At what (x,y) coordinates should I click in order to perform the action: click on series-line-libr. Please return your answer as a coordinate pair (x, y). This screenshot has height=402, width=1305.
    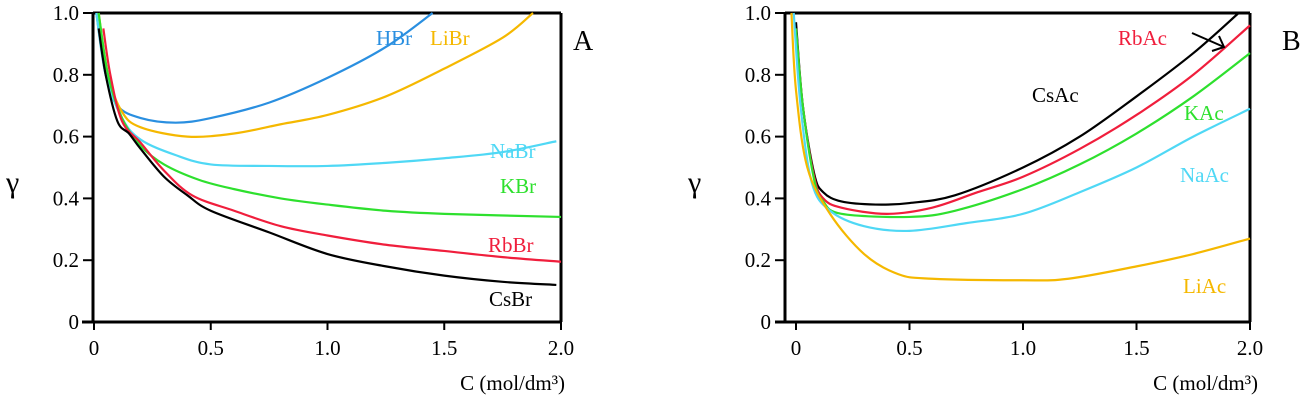
    Looking at the image, I should click on (315, 75).